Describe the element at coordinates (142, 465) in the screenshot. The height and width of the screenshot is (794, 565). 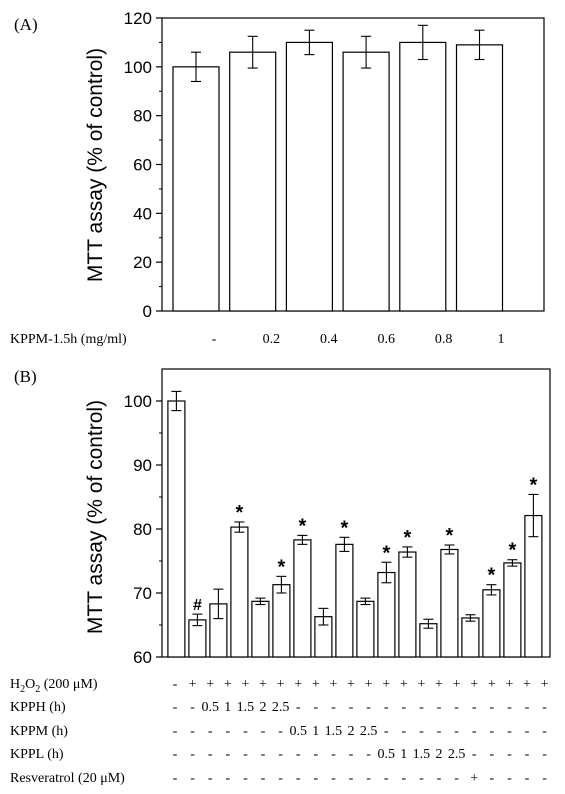
I see `y-tick-label: 90` at that location.